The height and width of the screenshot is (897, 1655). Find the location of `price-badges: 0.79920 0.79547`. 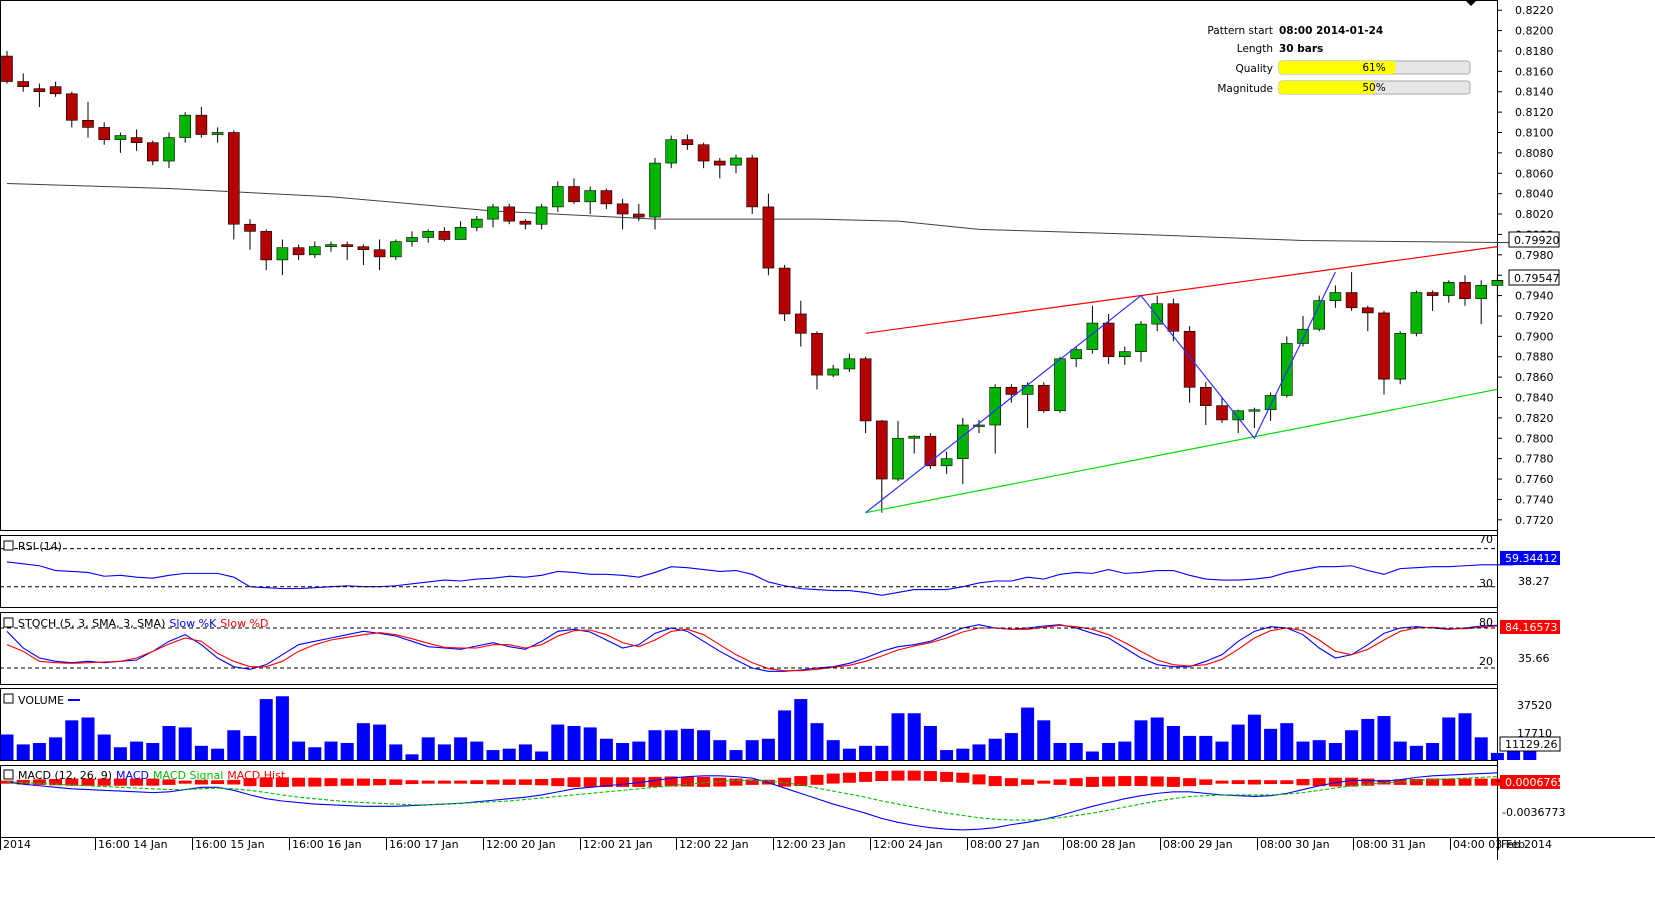

price-badges: 0.79920 0.79547 is located at coordinates (1534, 258).